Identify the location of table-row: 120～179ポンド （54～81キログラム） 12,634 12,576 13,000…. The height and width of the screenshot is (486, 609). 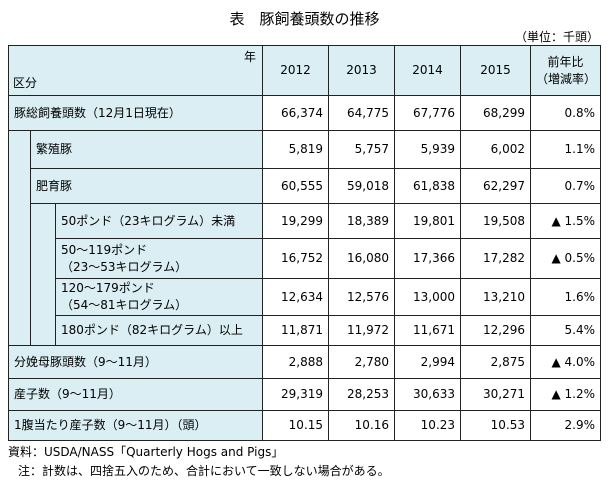
(305, 297).